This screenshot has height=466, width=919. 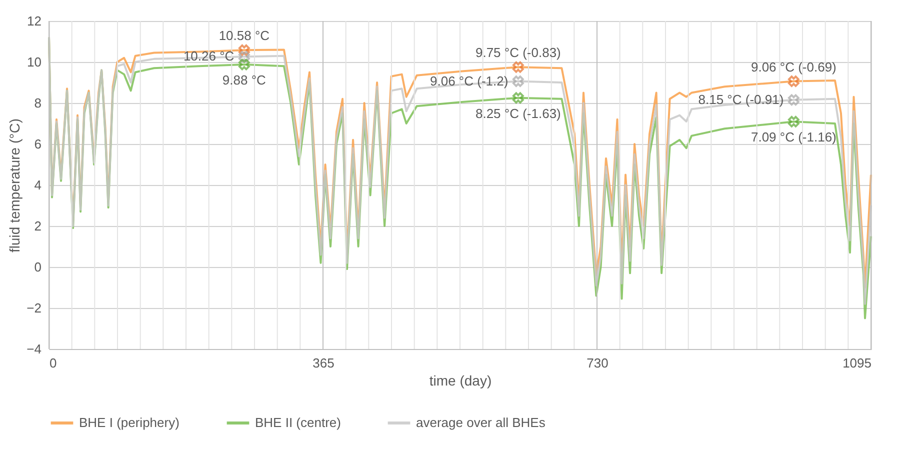 I want to click on legend-label: BHE I (periphery), so click(x=129, y=422).